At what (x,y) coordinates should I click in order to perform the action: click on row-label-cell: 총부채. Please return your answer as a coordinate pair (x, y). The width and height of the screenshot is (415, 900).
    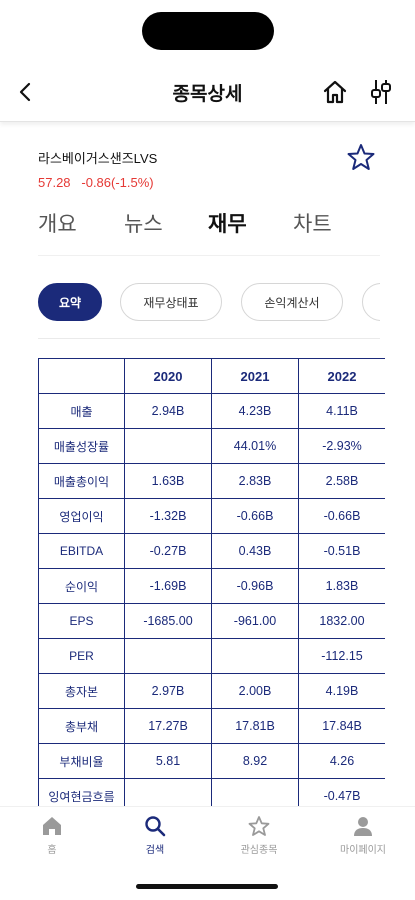
    Looking at the image, I should click on (81, 726).